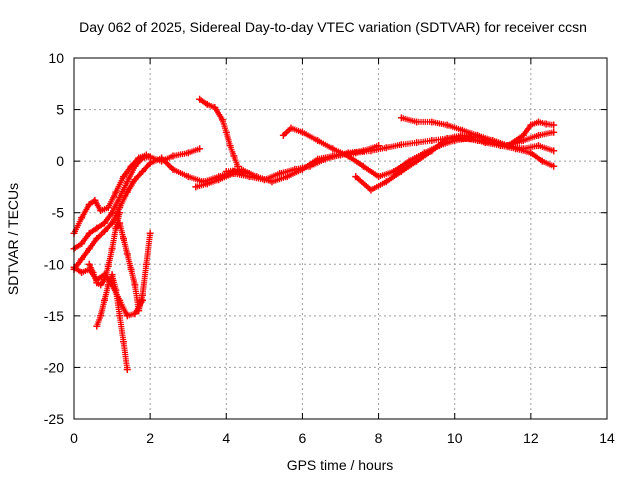 The image size is (640, 480). I want to click on y-tick-label: -25, so click(54, 419).